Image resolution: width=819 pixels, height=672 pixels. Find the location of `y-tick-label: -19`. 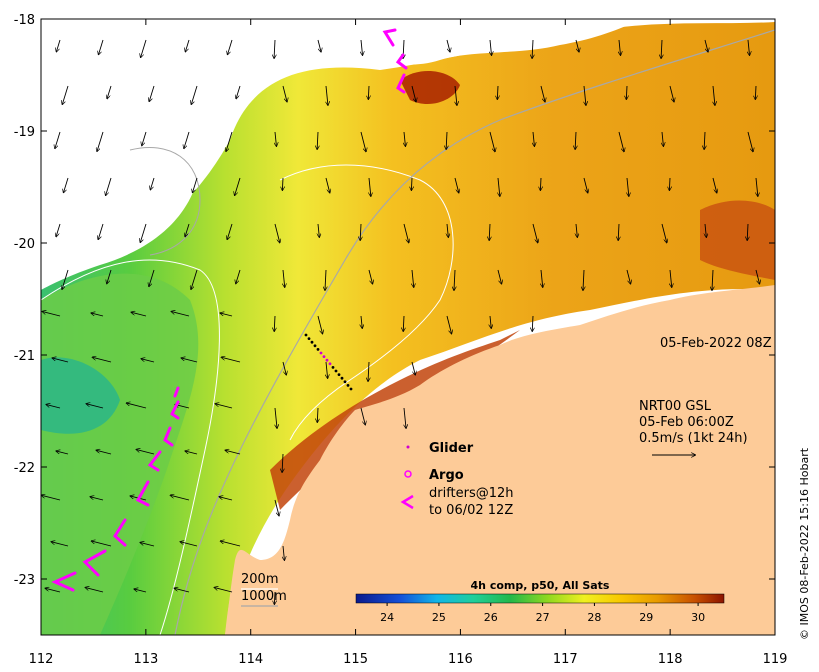

y-tick-label: -19 is located at coordinates (24, 132).